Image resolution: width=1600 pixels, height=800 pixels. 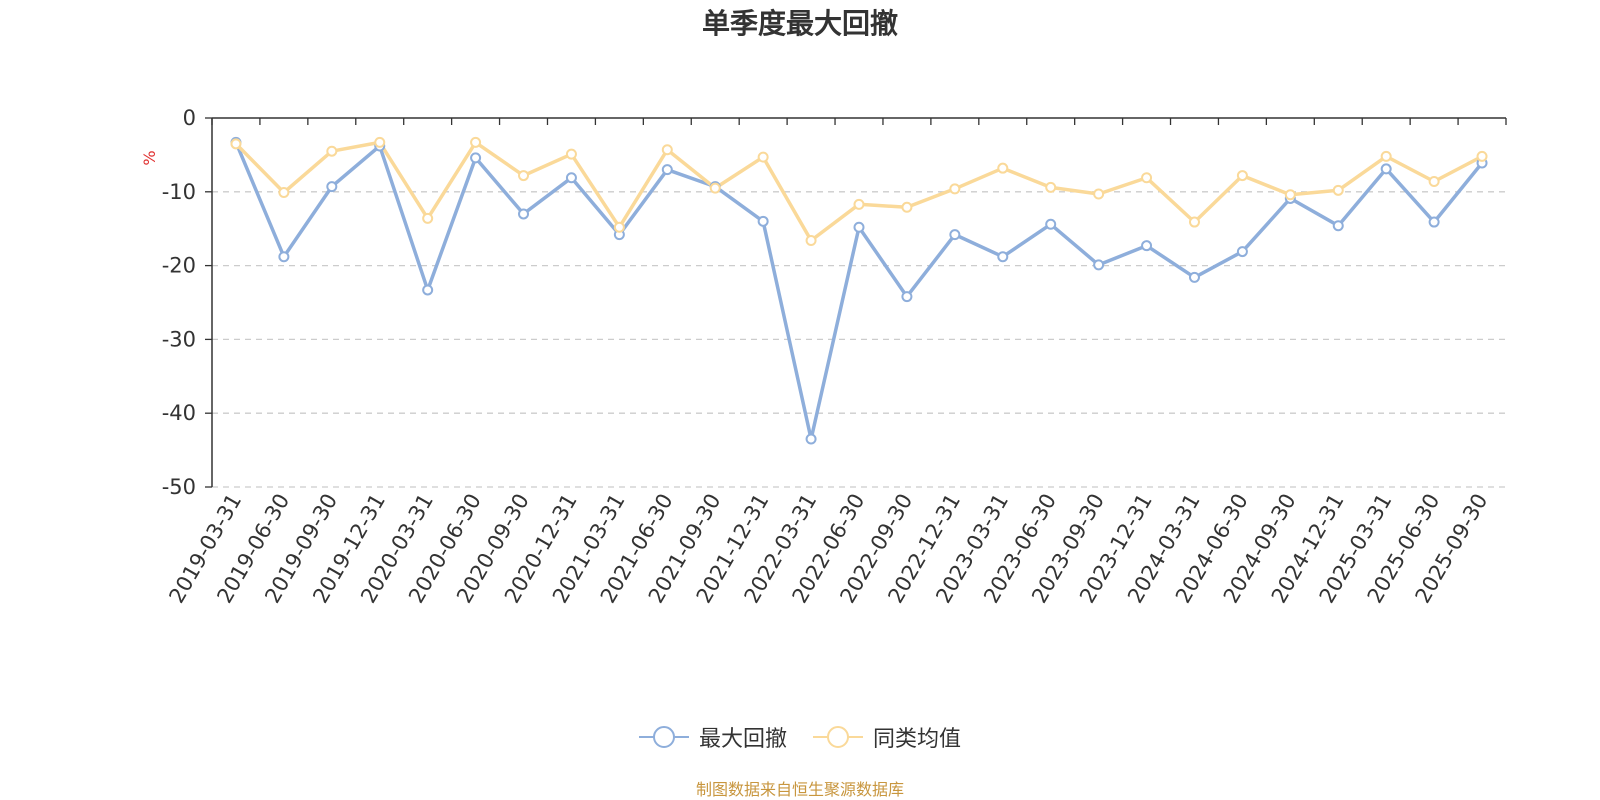 I want to click on y-axis-label: %, so click(x=149, y=157).